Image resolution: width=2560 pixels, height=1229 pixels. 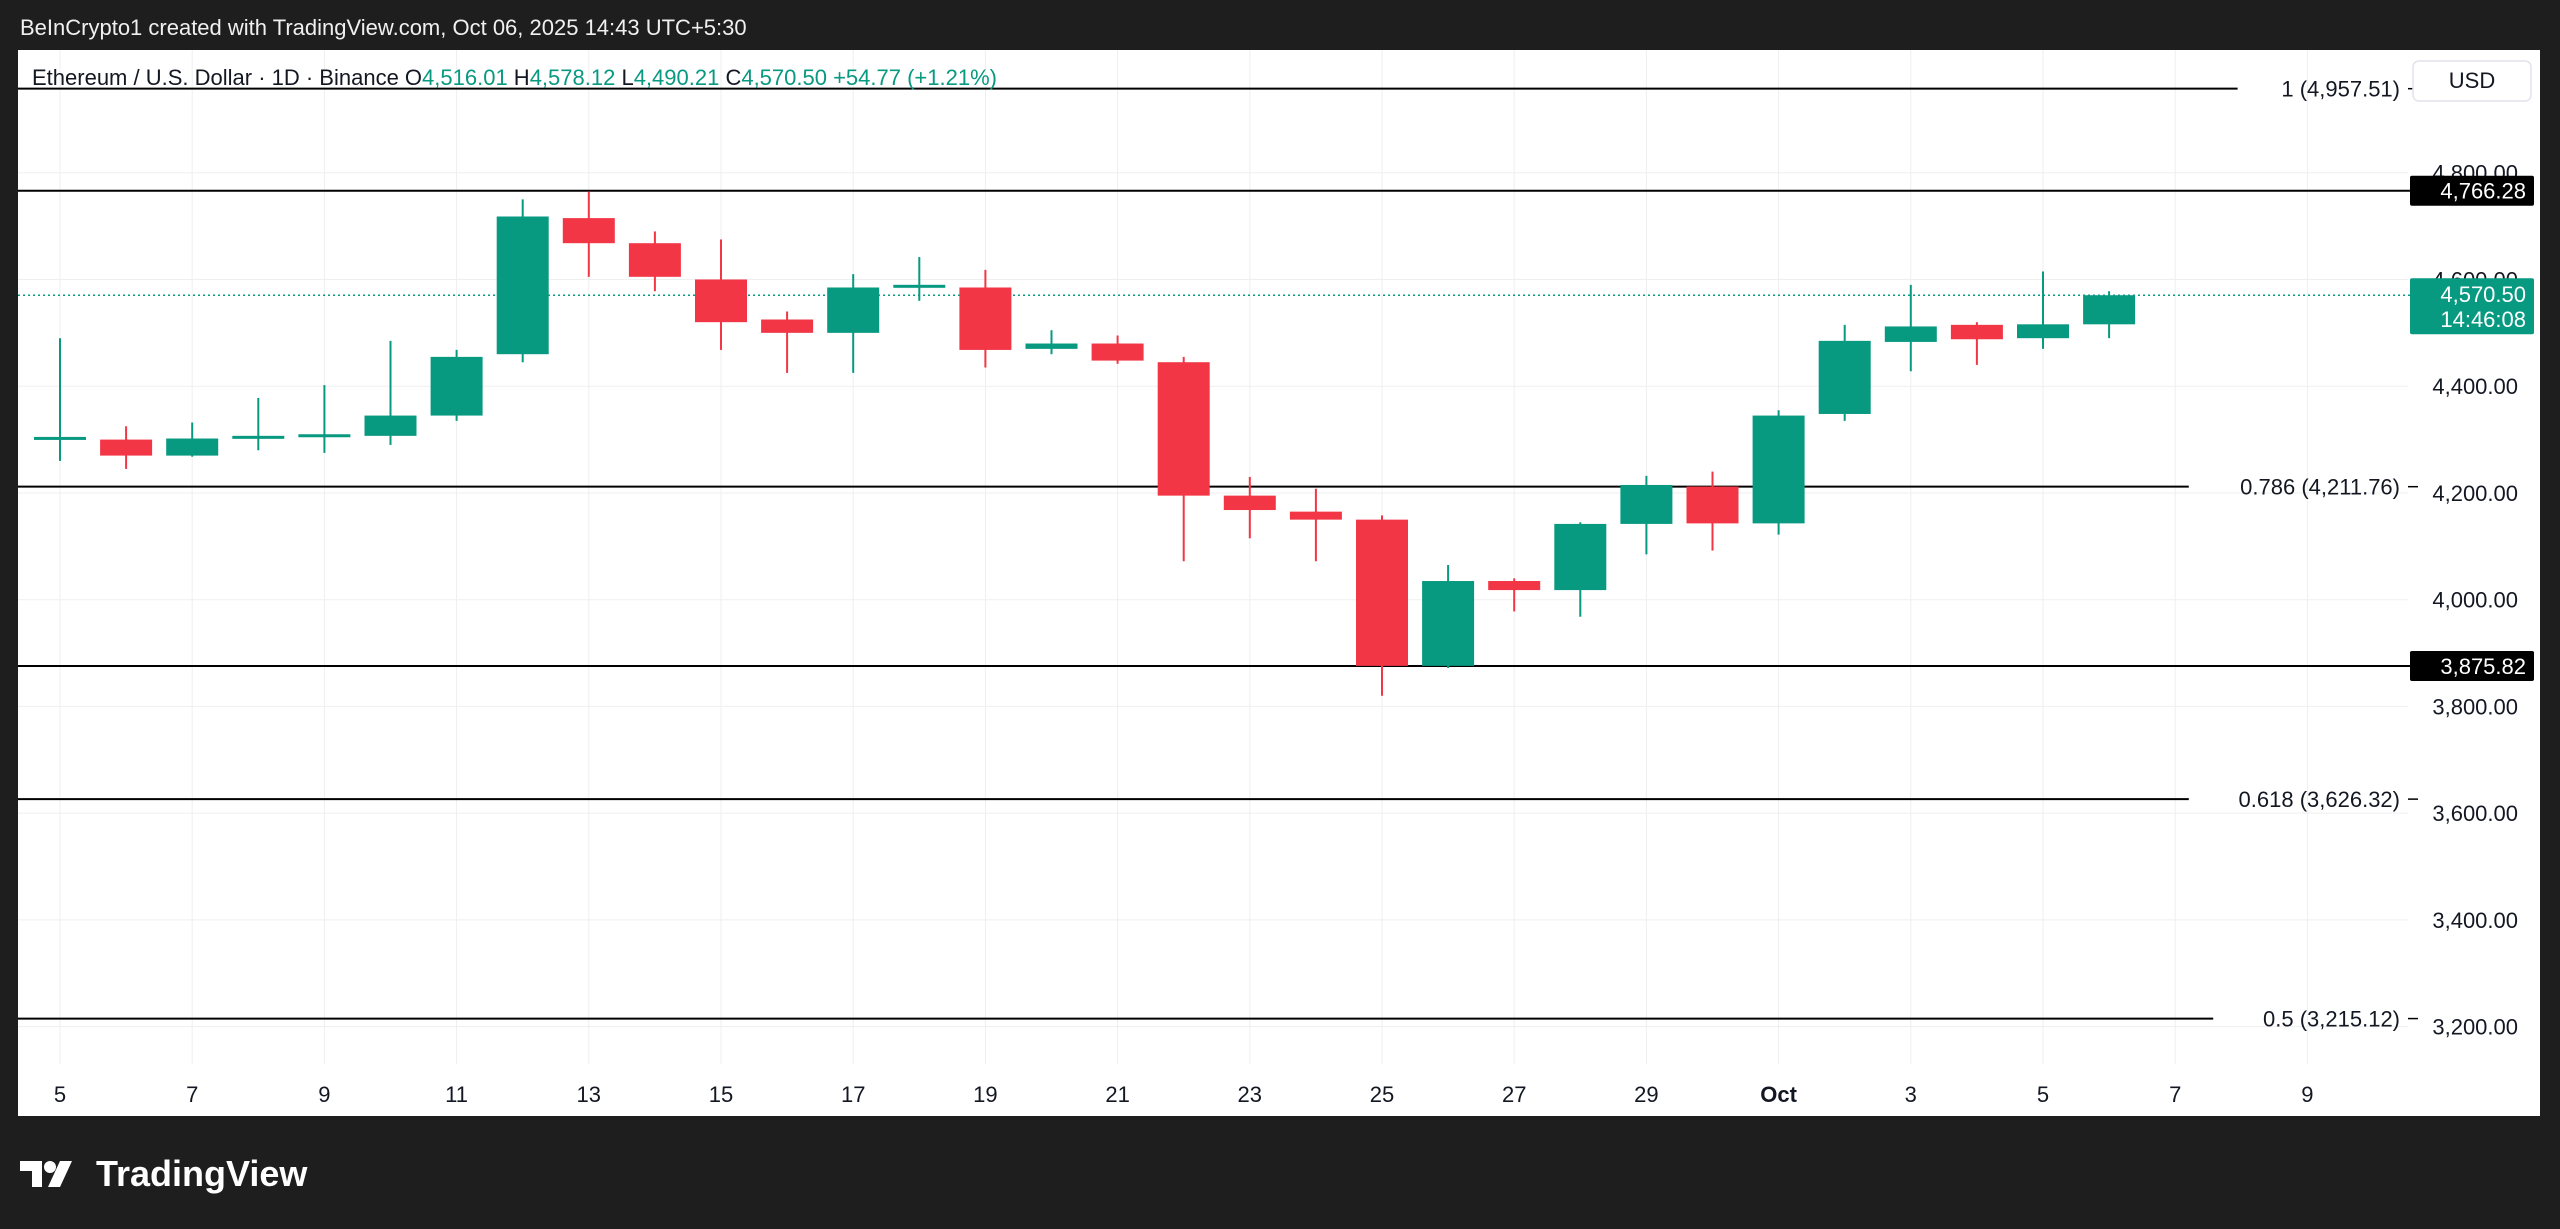 What do you see at coordinates (522, 77) in the screenshot?
I see `high-label: H` at bounding box center [522, 77].